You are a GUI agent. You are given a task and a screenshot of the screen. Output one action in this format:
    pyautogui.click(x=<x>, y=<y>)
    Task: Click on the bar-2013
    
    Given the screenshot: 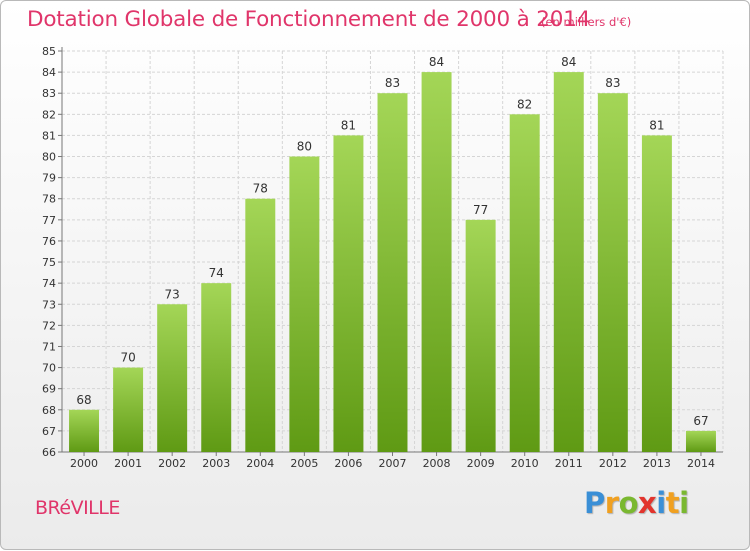 What is the action you would take?
    pyautogui.click(x=656, y=293)
    